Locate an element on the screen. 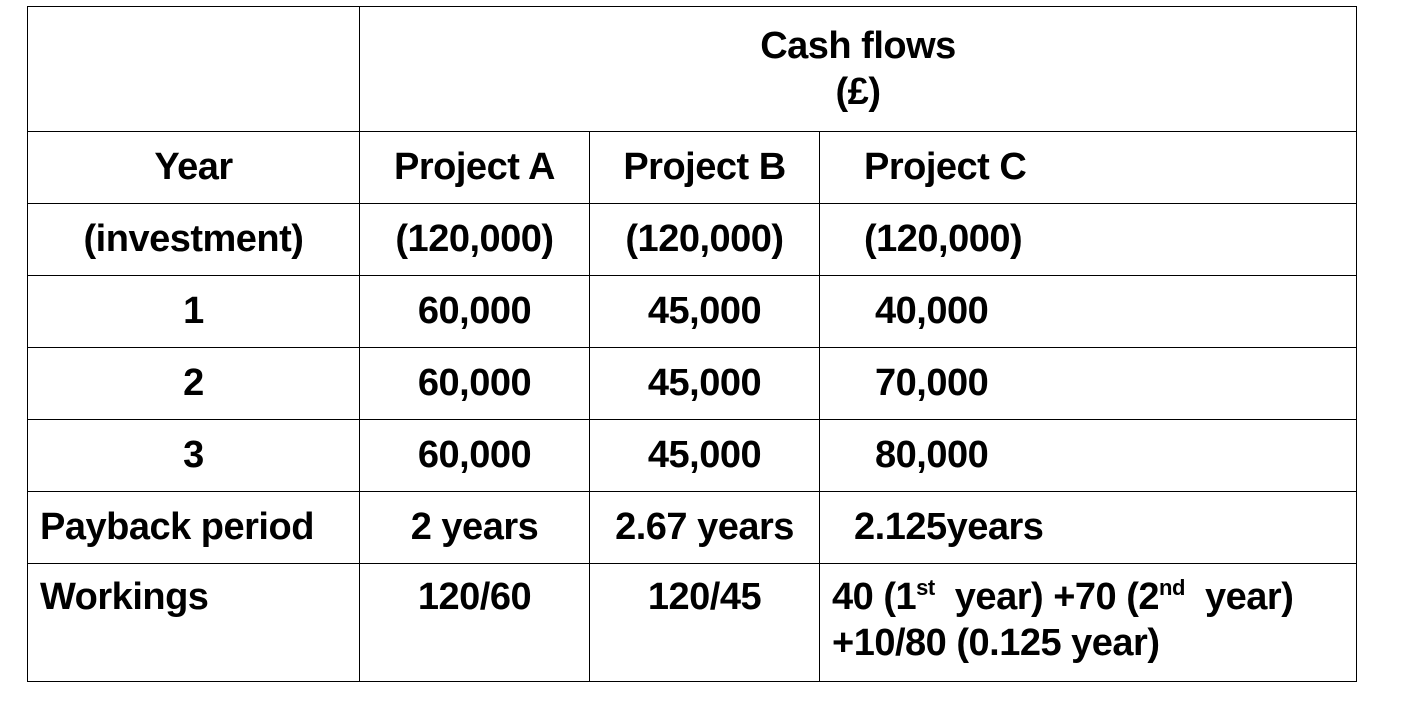  workings-c-line2: +10/80 (0.125 year) is located at coordinates (996, 643).